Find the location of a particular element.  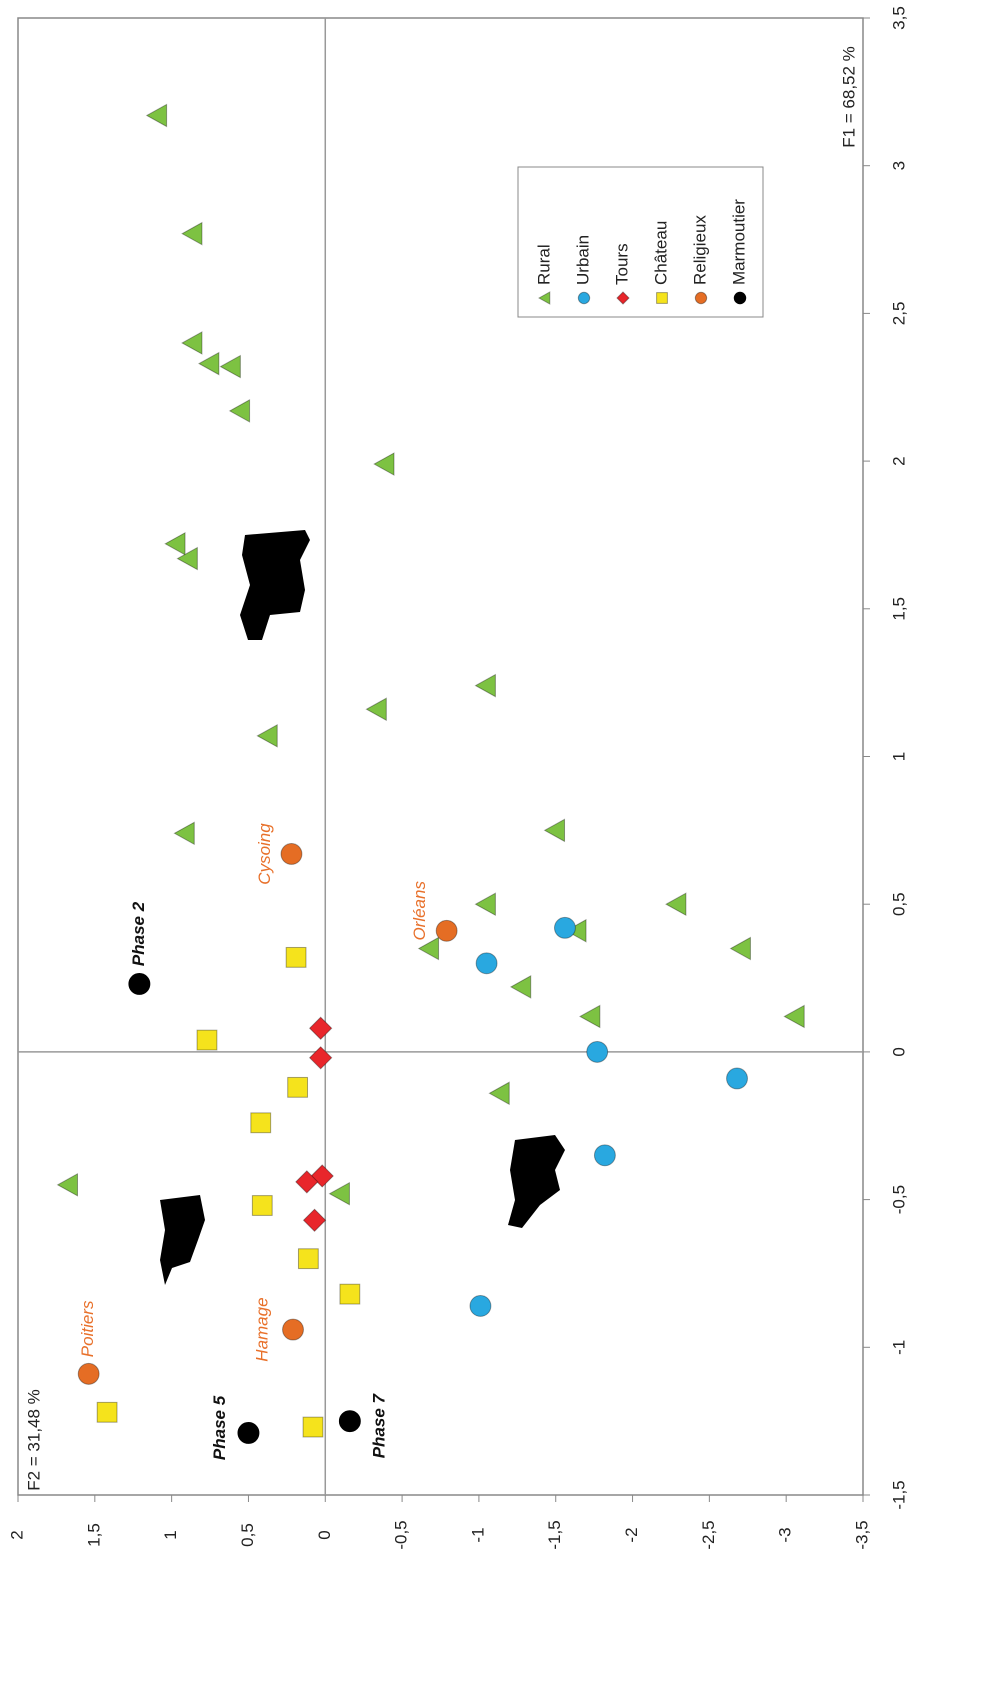

x-tick-label: -1 is located at coordinates (898, 1347).